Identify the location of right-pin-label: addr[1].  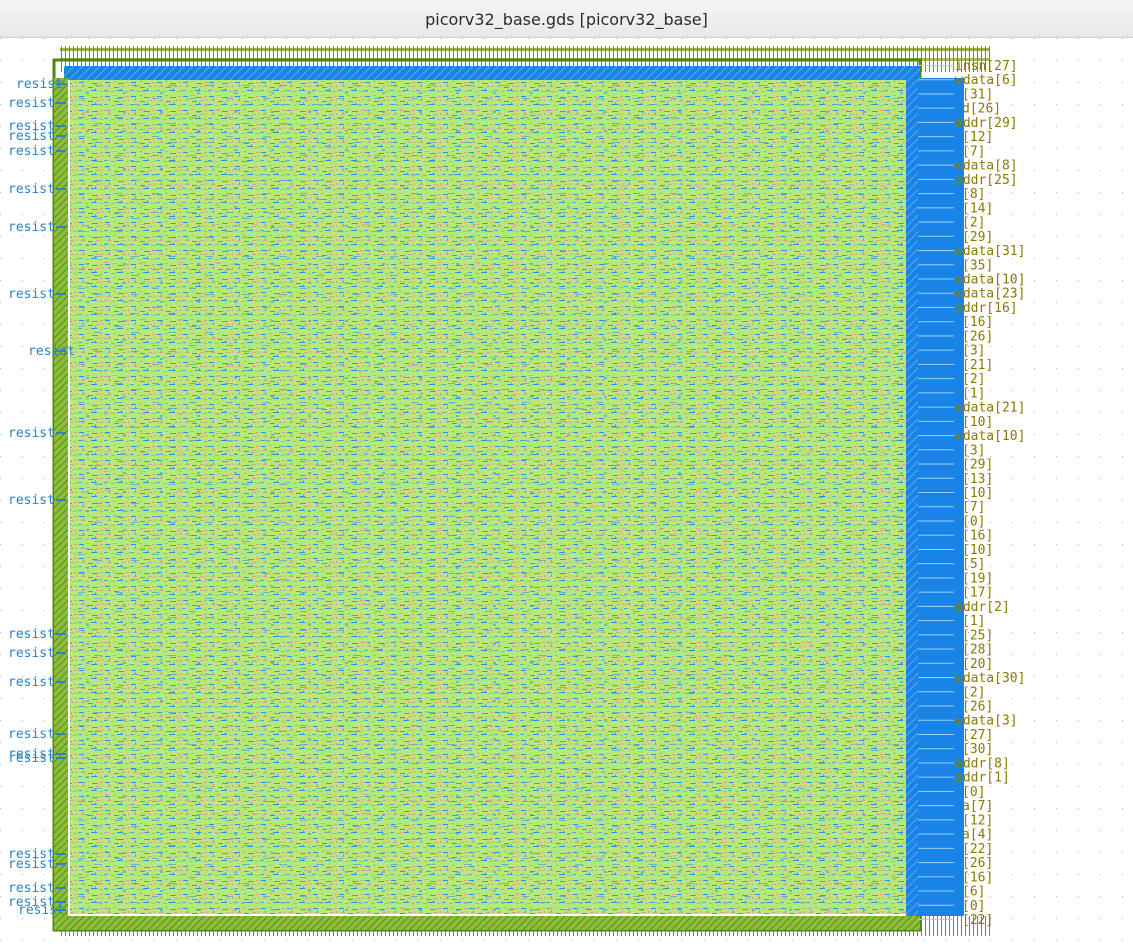
(982, 778).